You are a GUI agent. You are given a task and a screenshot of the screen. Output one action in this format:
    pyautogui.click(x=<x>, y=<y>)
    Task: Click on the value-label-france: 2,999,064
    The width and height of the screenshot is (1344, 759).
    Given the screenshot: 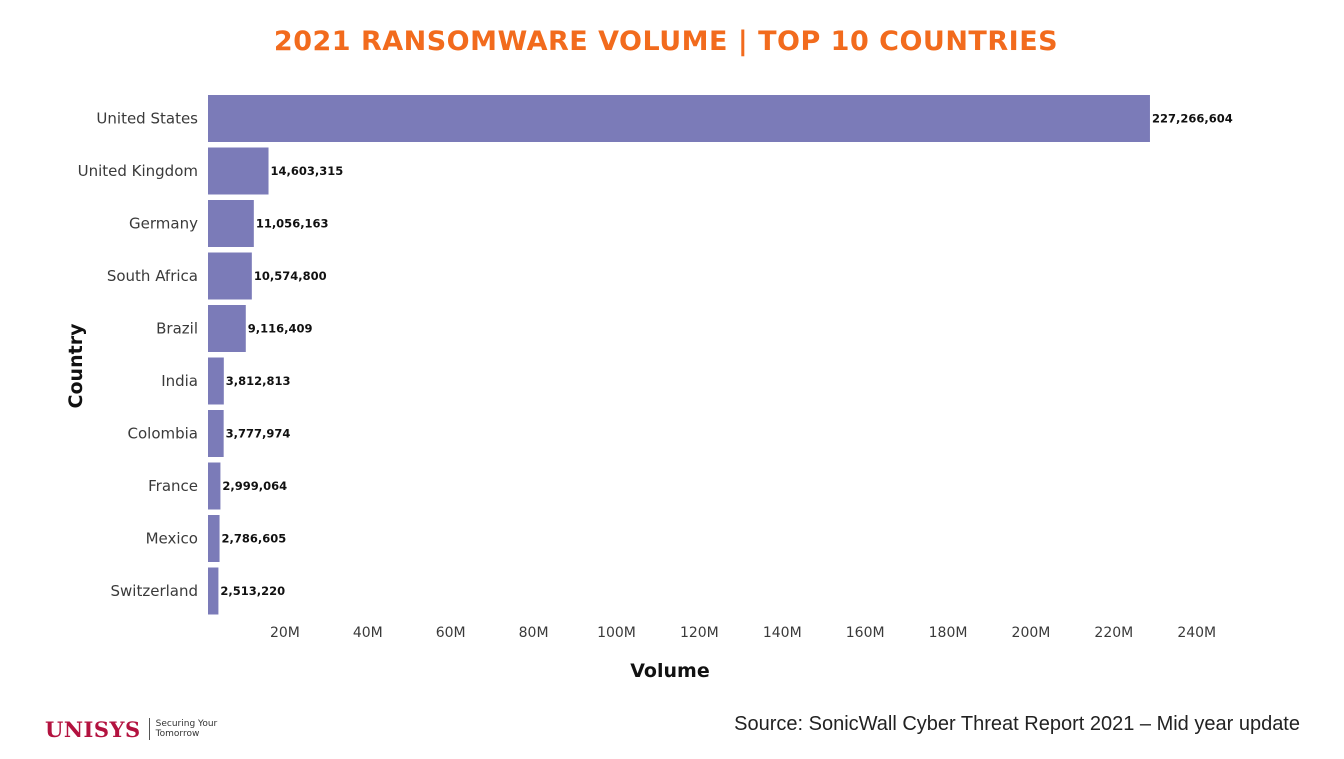 What is the action you would take?
    pyautogui.click(x=254, y=486)
    